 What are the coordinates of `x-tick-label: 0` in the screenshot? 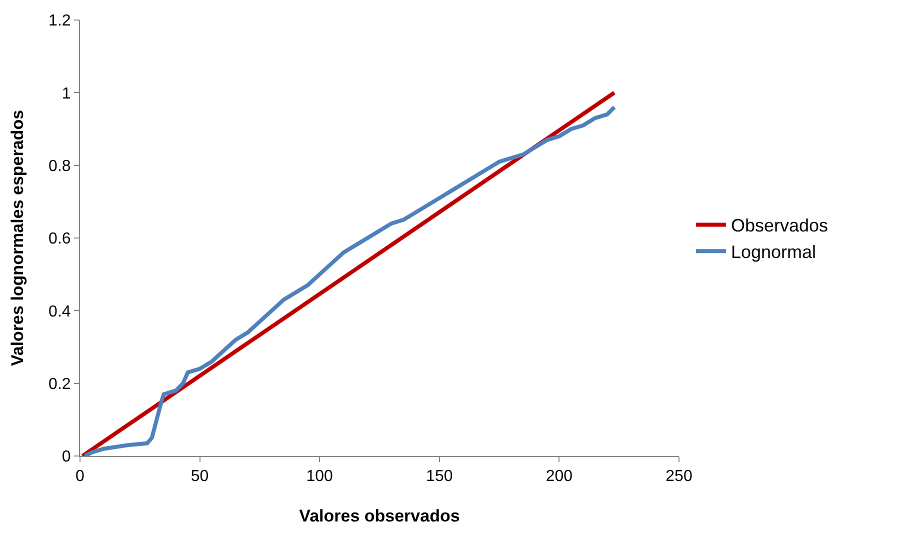 It's located at (80, 477).